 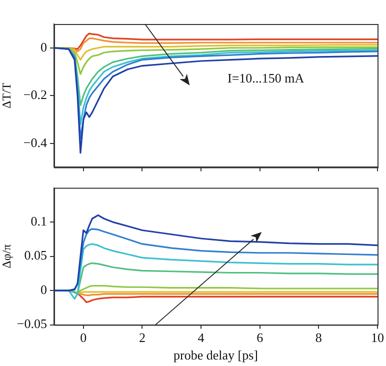 I want to click on x-tick-label: 0, so click(x=83, y=338).